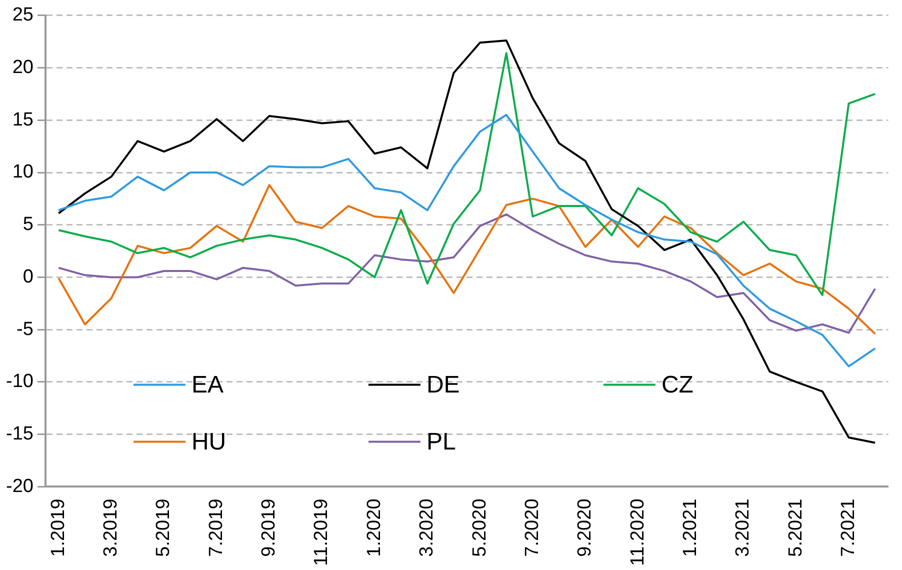 Image resolution: width=902 pixels, height=570 pixels. What do you see at coordinates (585, 527) in the screenshot?
I see `x-tick-label: 9.2020` at bounding box center [585, 527].